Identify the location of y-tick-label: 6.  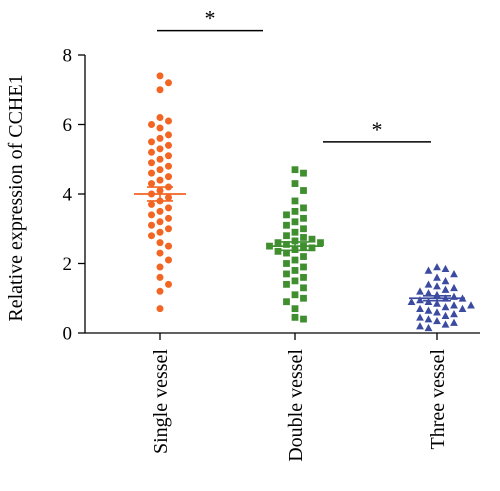
(68, 125).